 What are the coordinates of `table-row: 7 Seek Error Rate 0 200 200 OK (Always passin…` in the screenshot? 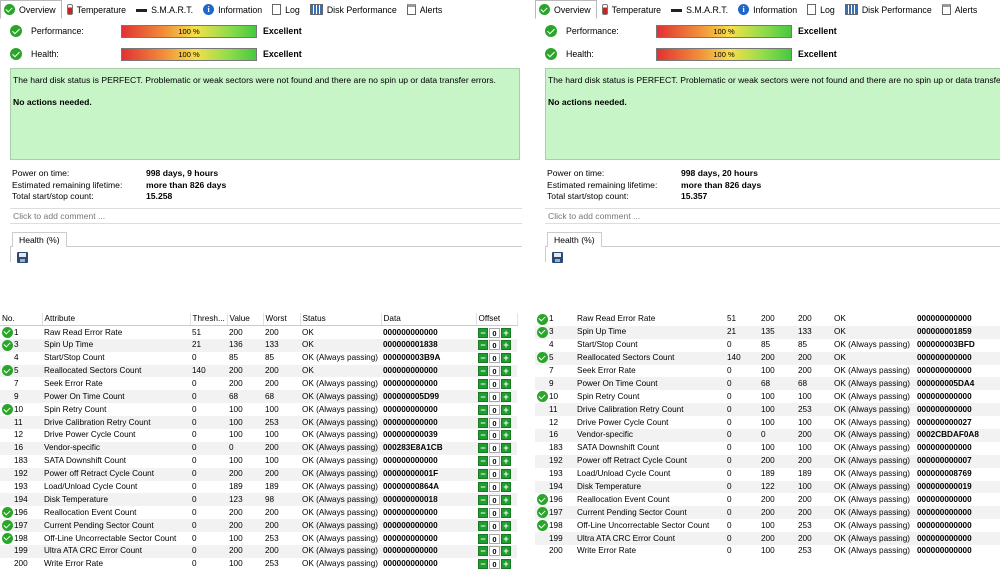 It's located at (258, 383).